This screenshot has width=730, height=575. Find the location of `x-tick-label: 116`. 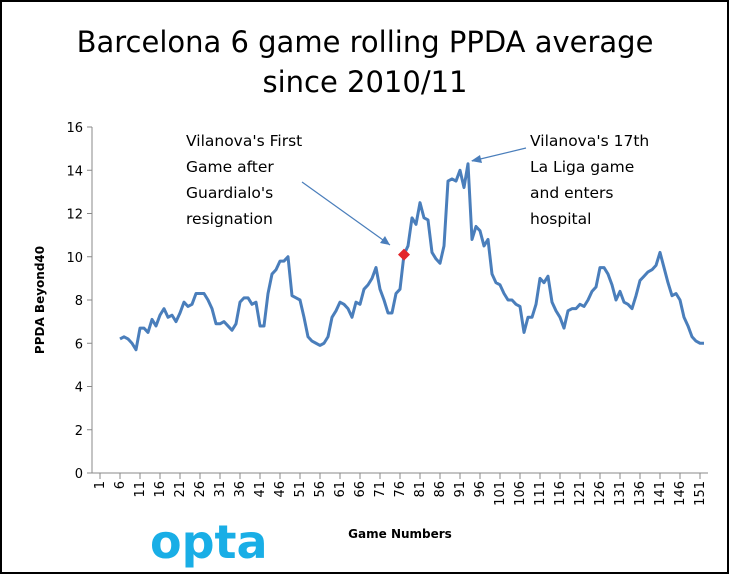

x-tick-label: 116 is located at coordinates (560, 493).